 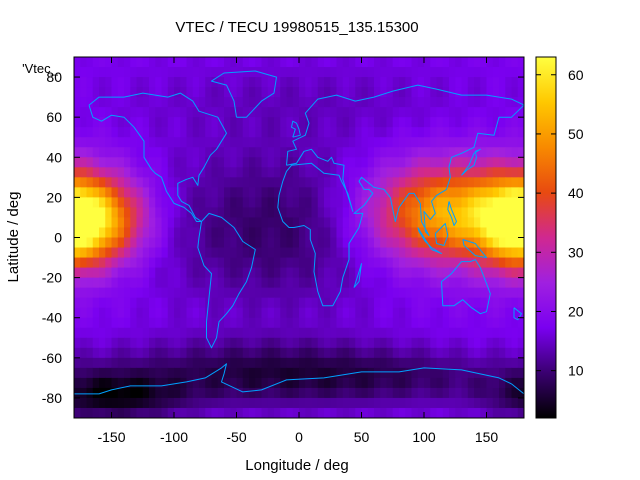 What do you see at coordinates (576, 193) in the screenshot?
I see `colorbar-tick-label: 40` at bounding box center [576, 193].